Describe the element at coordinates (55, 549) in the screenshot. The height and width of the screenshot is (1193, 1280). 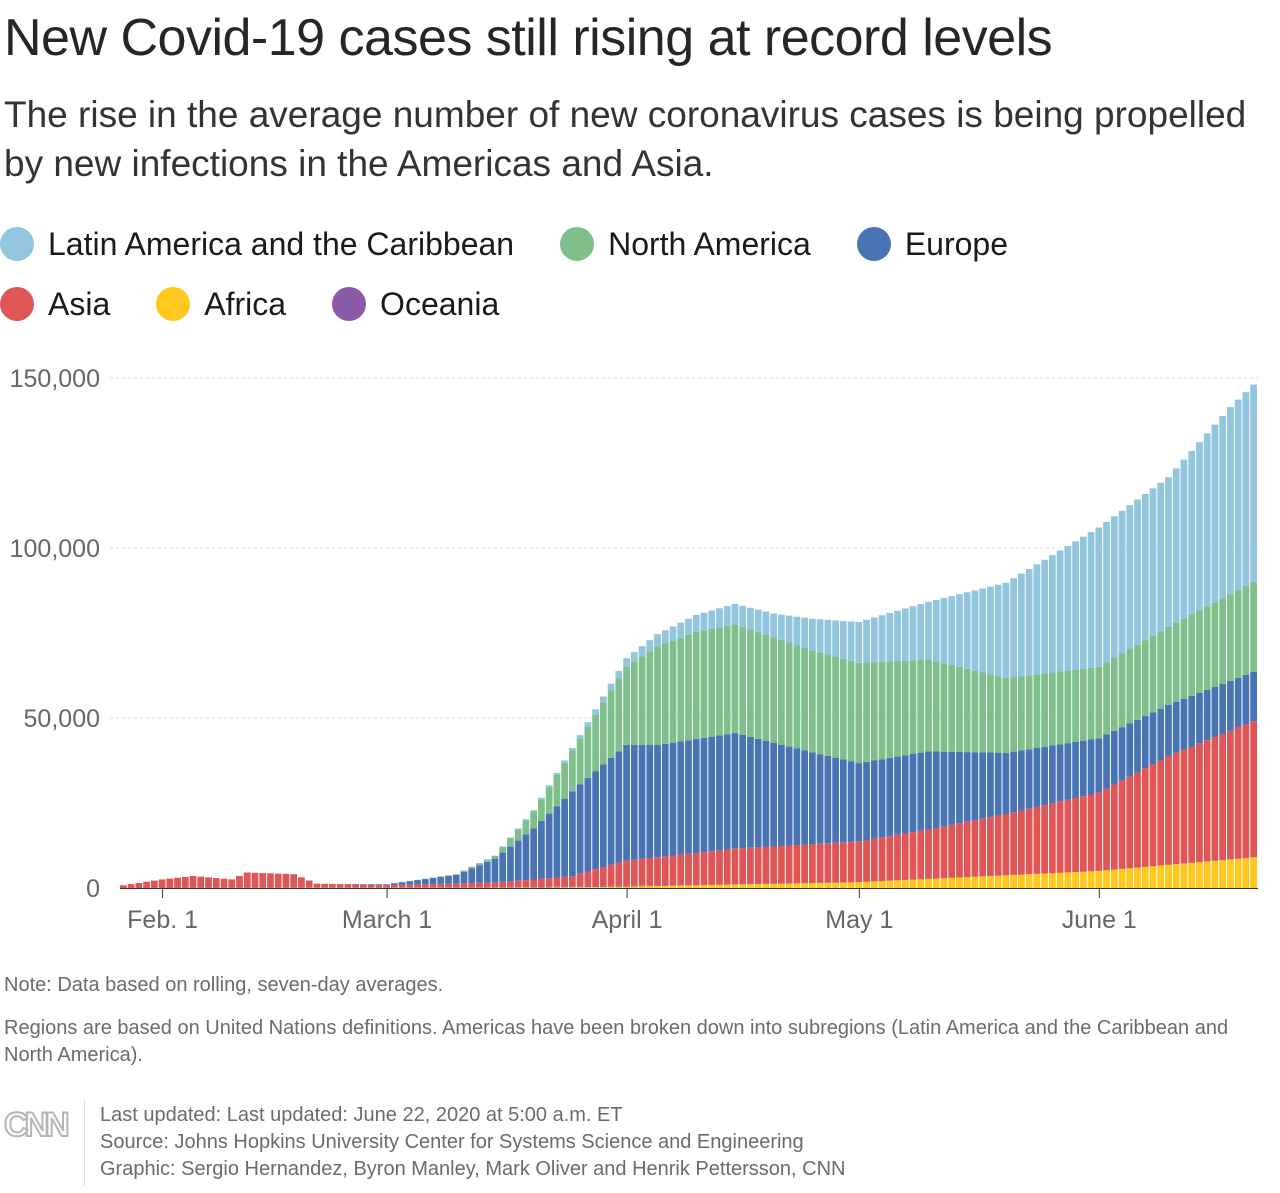
I see `y-tick-label: 100,000` at that location.